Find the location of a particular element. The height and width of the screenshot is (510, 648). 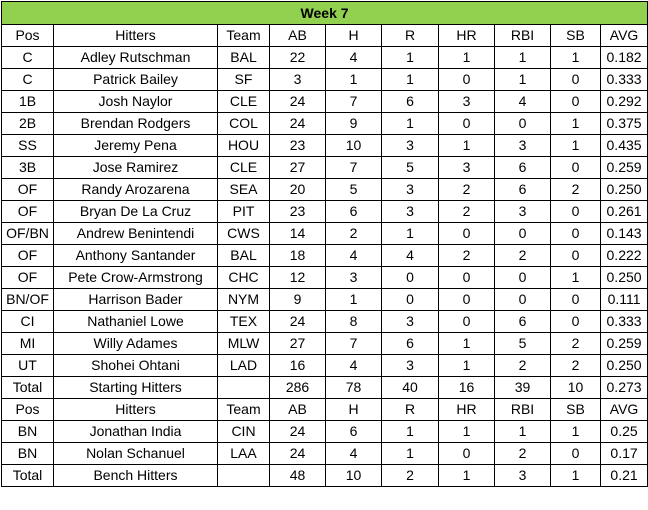

table-row: 3B Jose Ramirez CLE 27 7 5 3 6 0 0.259 is located at coordinates (324, 167).